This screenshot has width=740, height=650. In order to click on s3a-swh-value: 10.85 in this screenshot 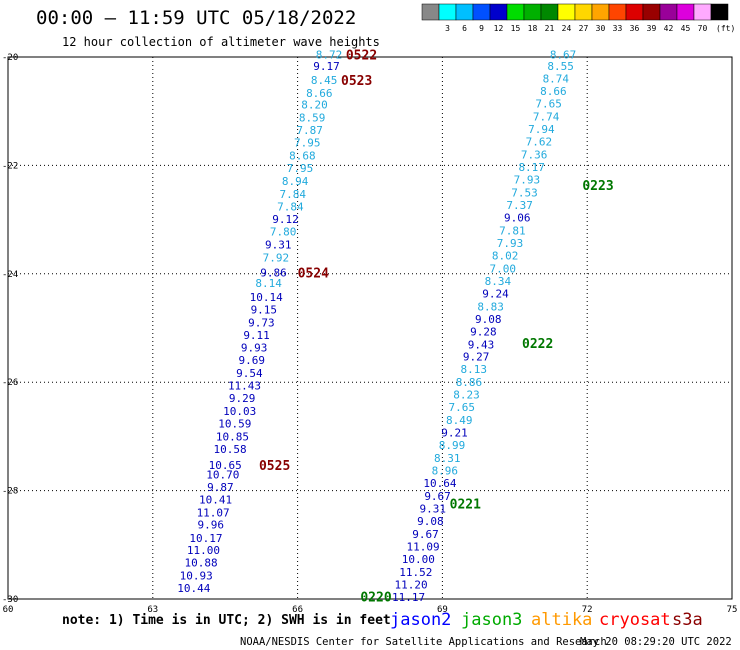, I will do `click(232, 436)`.